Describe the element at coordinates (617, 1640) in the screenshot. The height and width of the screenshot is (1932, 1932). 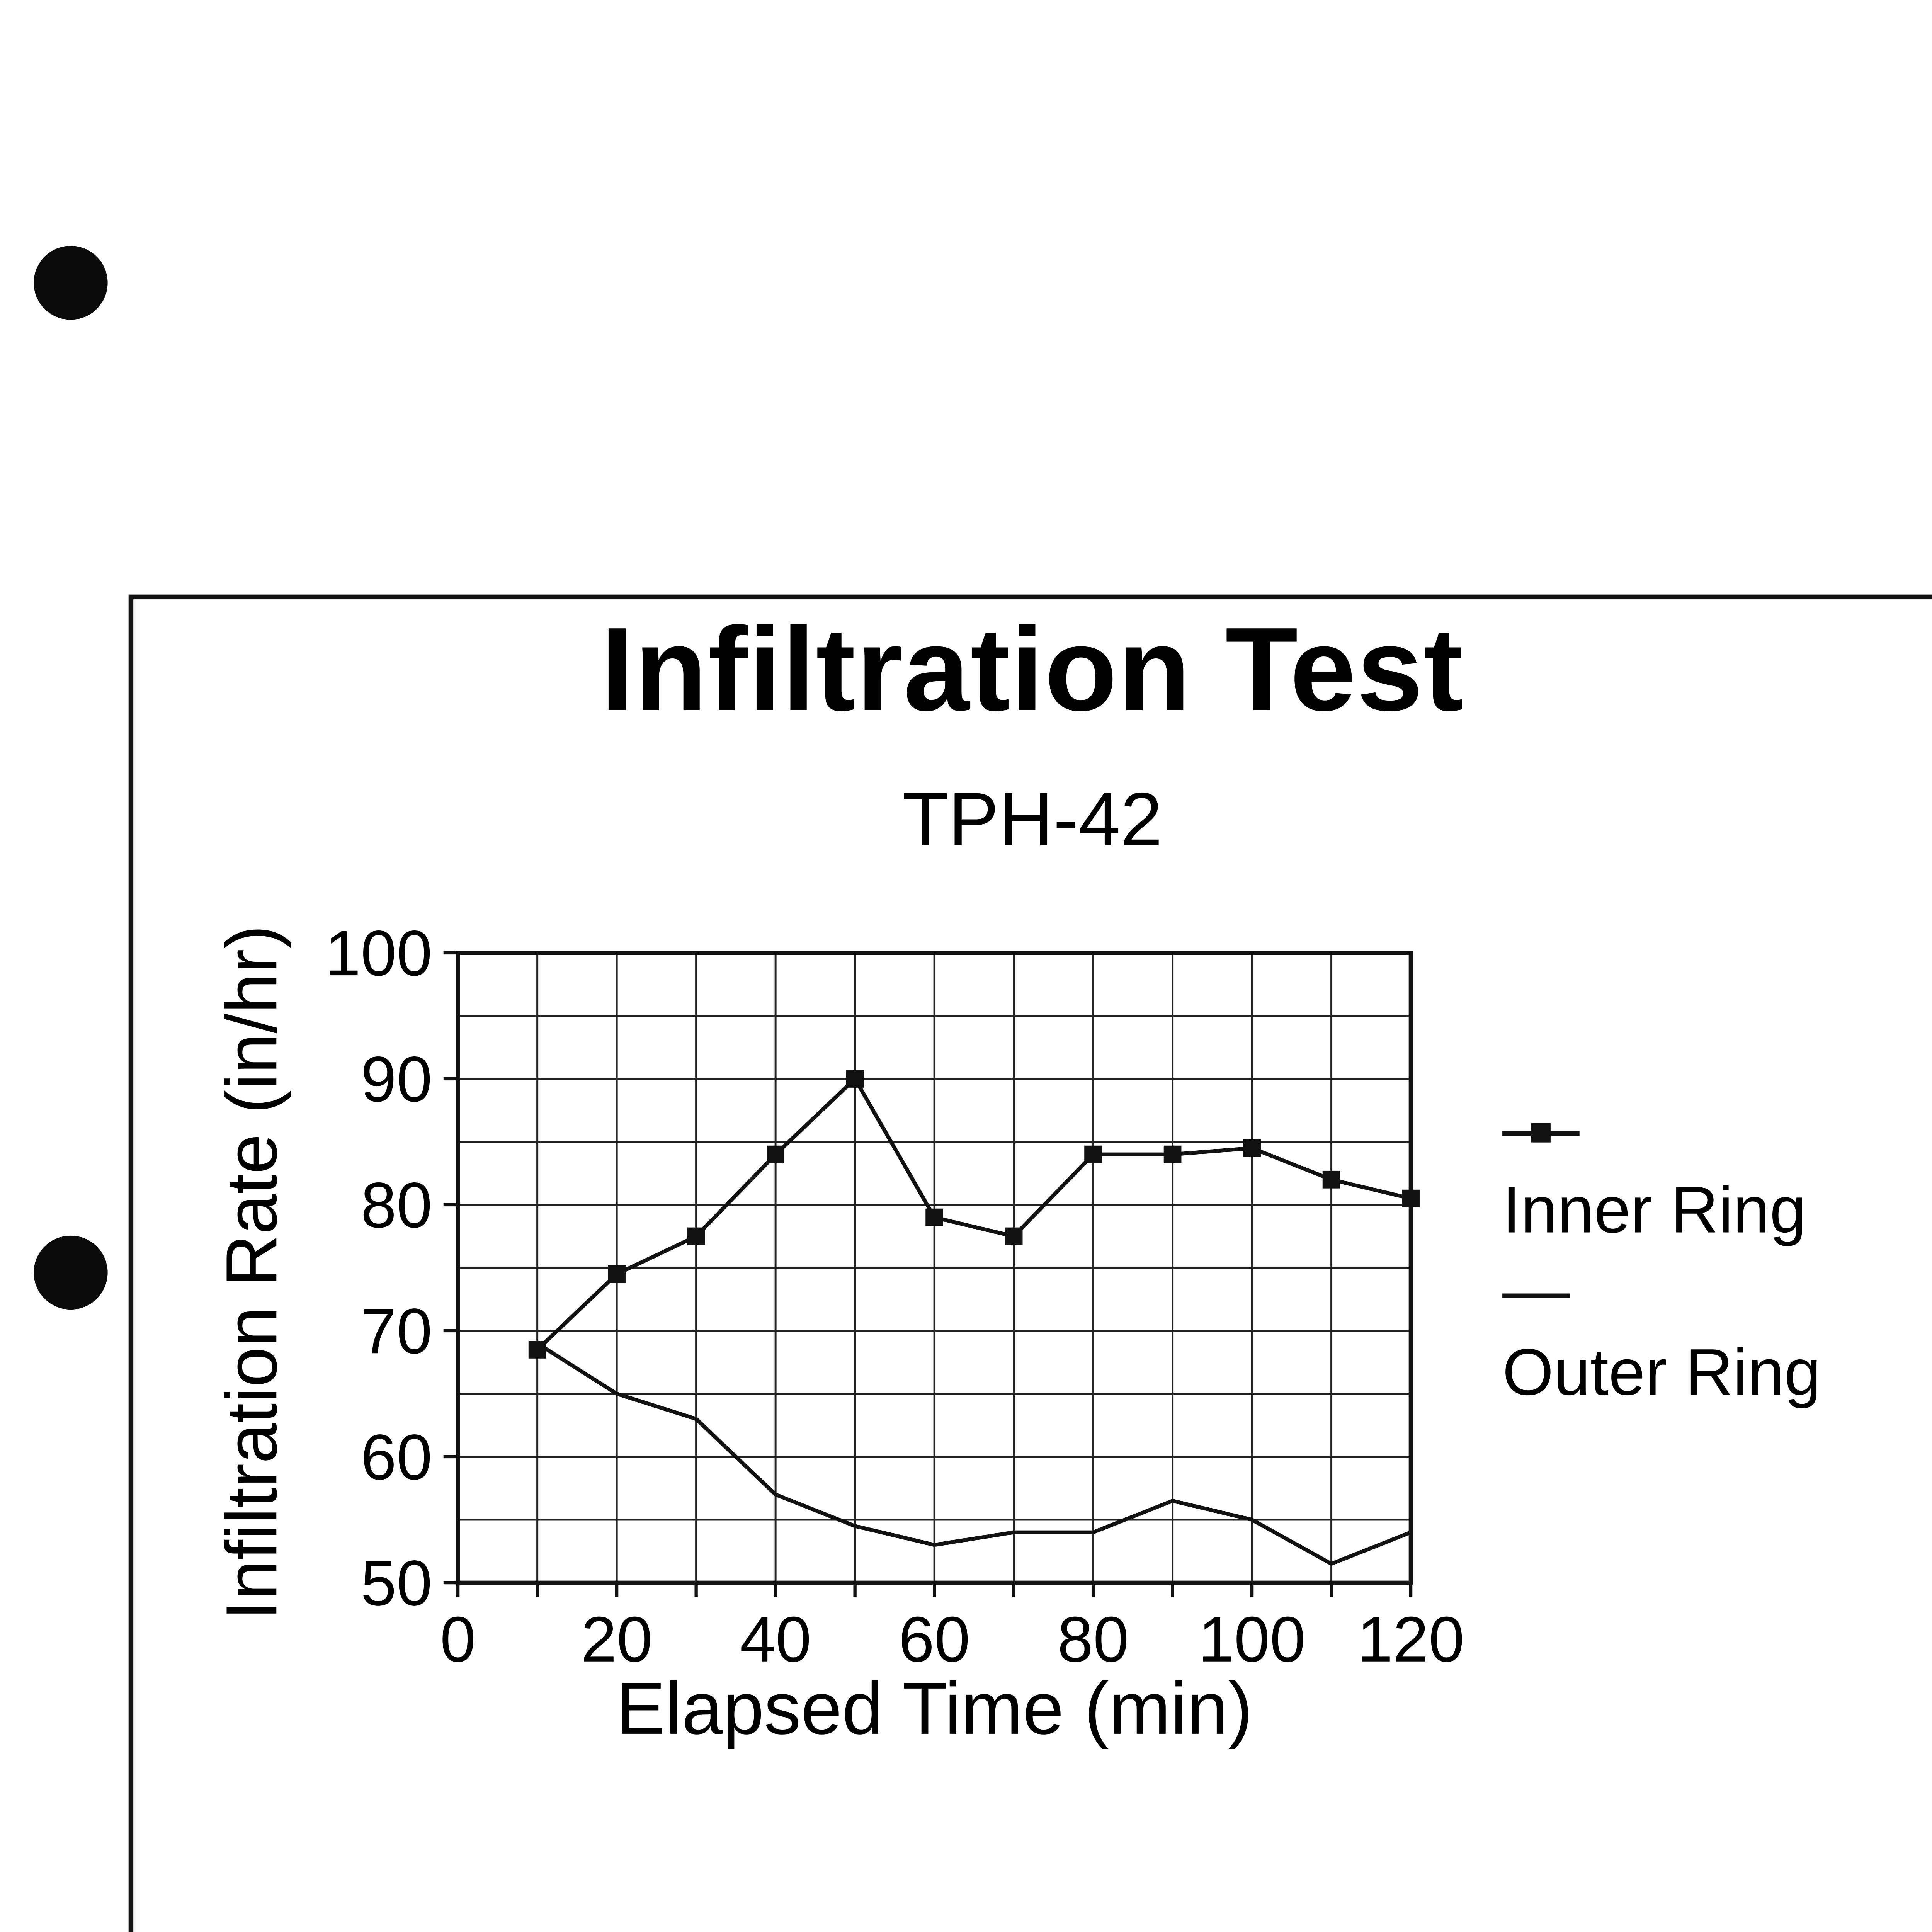
I see `svg-text: 20` at that location.